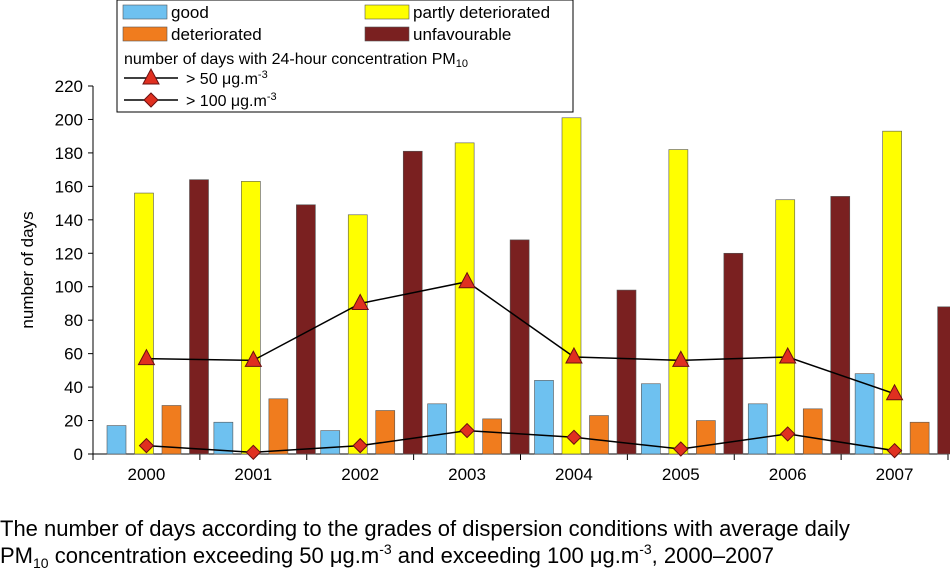 This screenshot has width=950, height=582. Describe the element at coordinates (895, 474) in the screenshot. I see `x-tick-label: 2007` at that location.